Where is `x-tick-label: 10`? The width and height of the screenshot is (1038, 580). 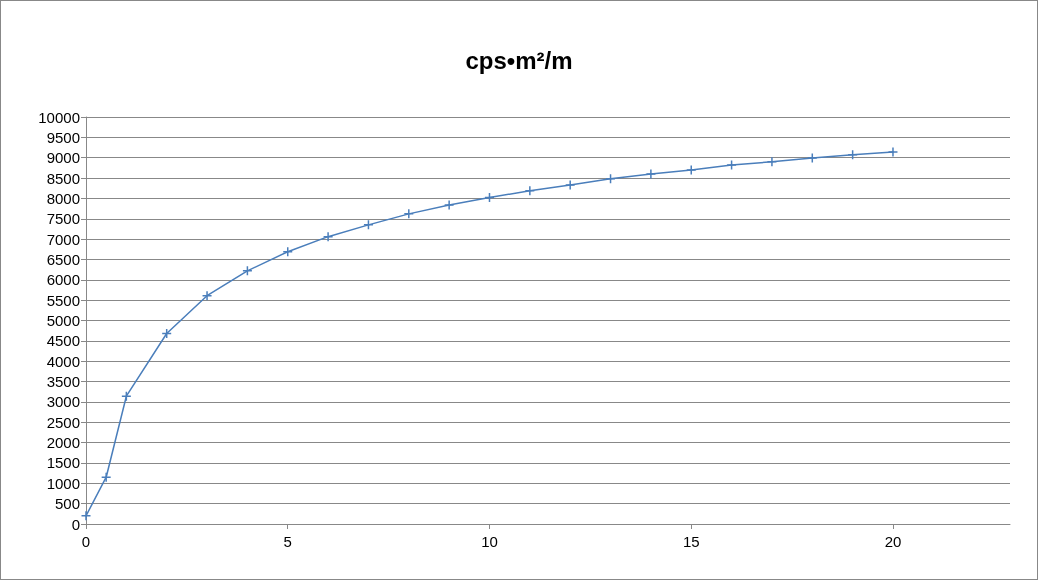
x-tick-label: 10 is located at coordinates (489, 541).